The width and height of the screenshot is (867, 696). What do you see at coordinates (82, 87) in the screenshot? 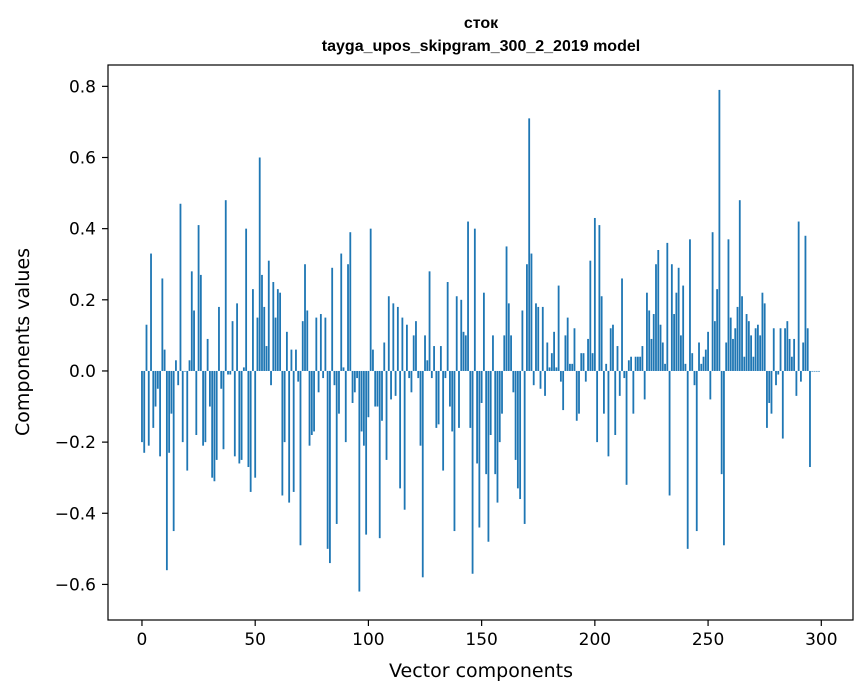
I see `y-tick-label: 0.8` at bounding box center [82, 87].